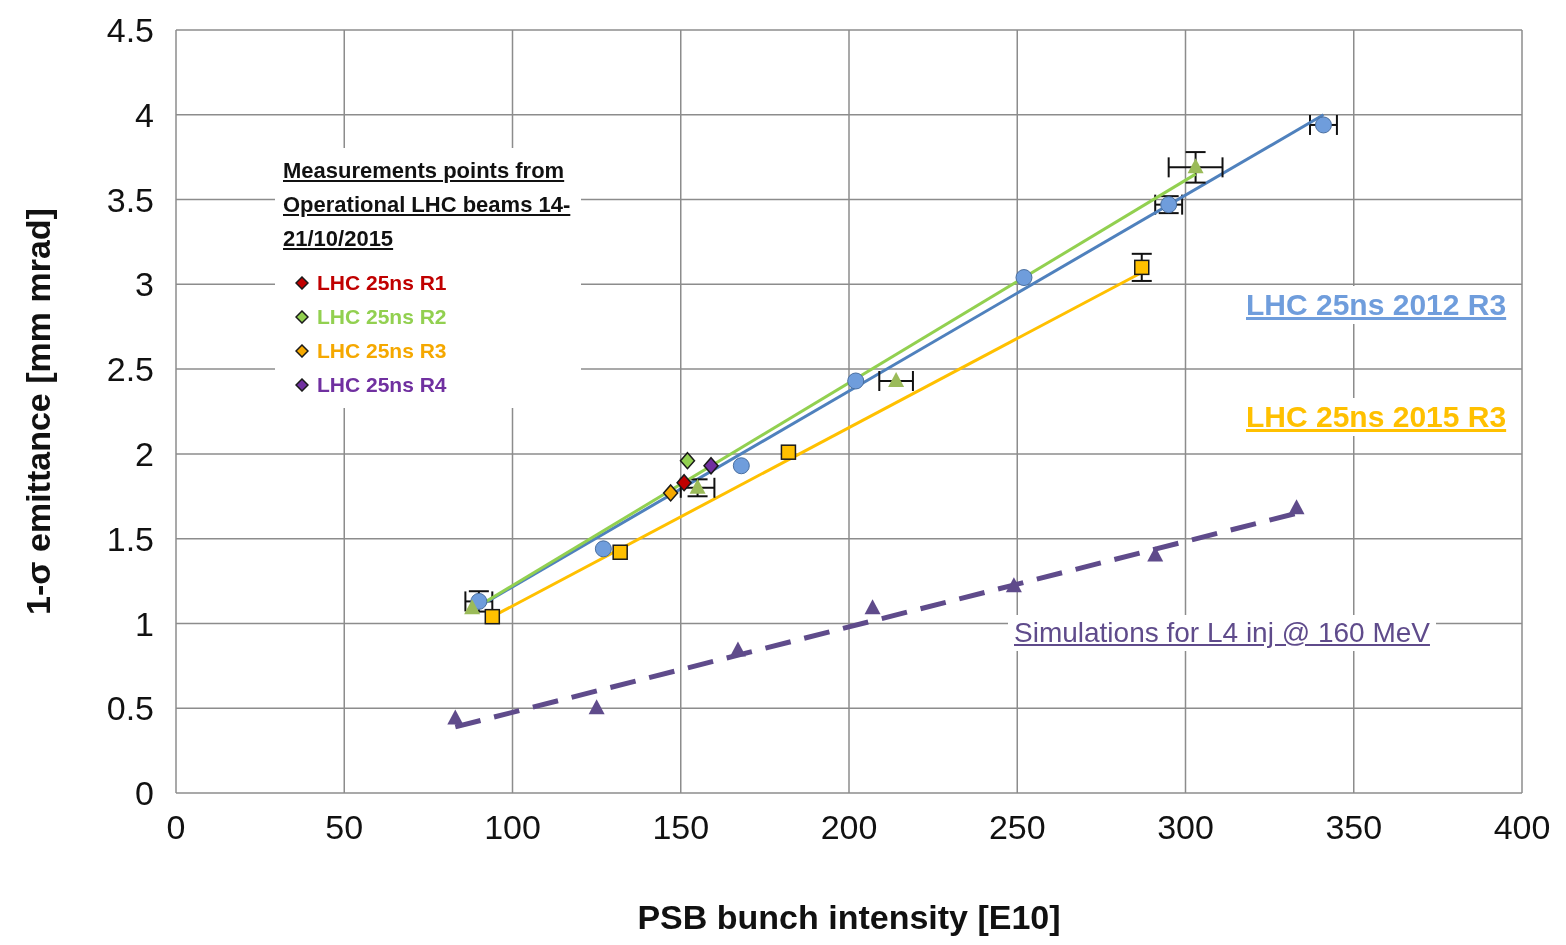  Describe the element at coordinates (1522, 827) in the screenshot. I see `x-tick-label: 400` at that location.